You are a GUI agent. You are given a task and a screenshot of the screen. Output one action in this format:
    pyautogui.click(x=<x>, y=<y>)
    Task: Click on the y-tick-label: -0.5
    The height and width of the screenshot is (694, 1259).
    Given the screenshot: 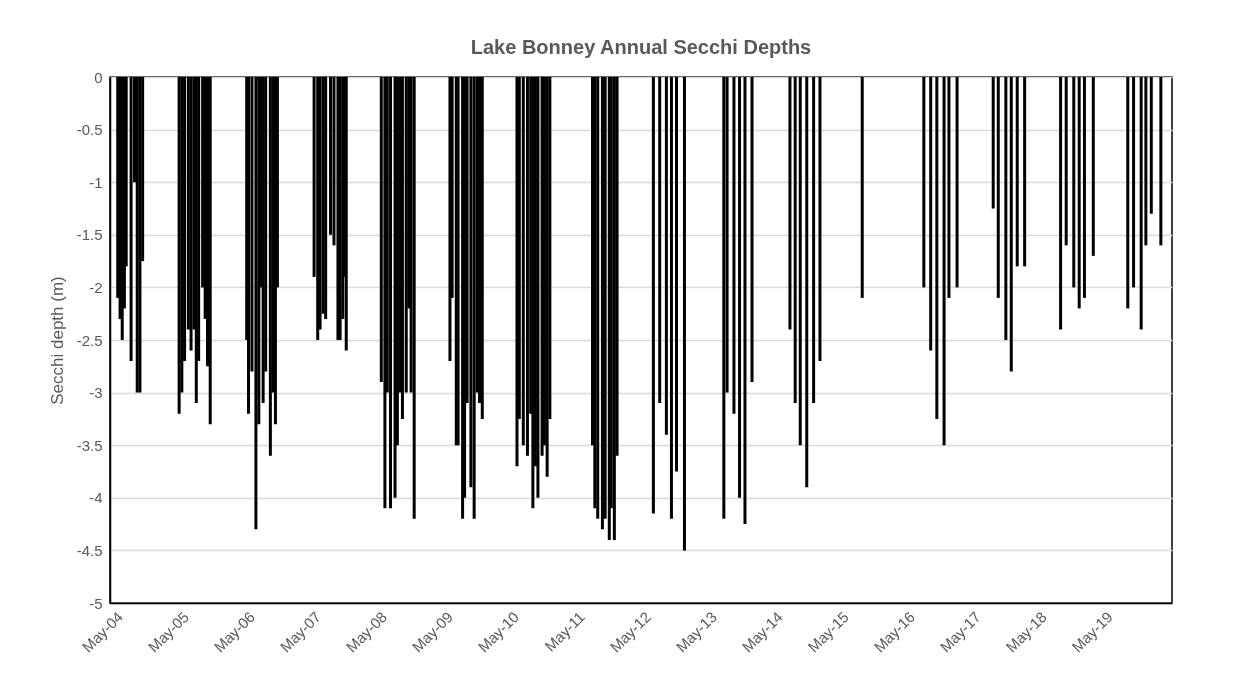 What is the action you would take?
    pyautogui.click(x=89, y=130)
    